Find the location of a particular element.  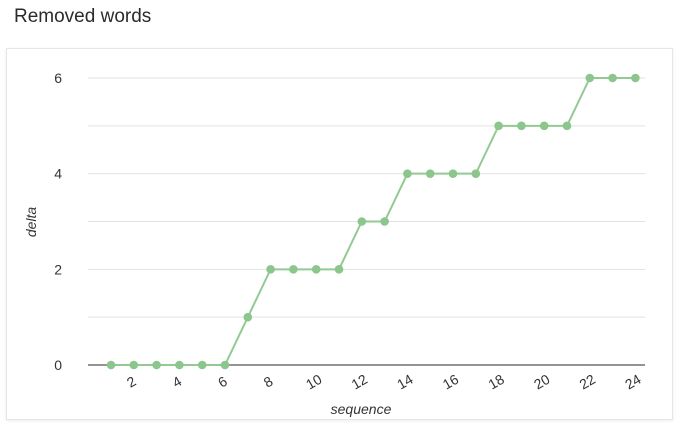

x-tick-label: 6 is located at coordinates (222, 382).